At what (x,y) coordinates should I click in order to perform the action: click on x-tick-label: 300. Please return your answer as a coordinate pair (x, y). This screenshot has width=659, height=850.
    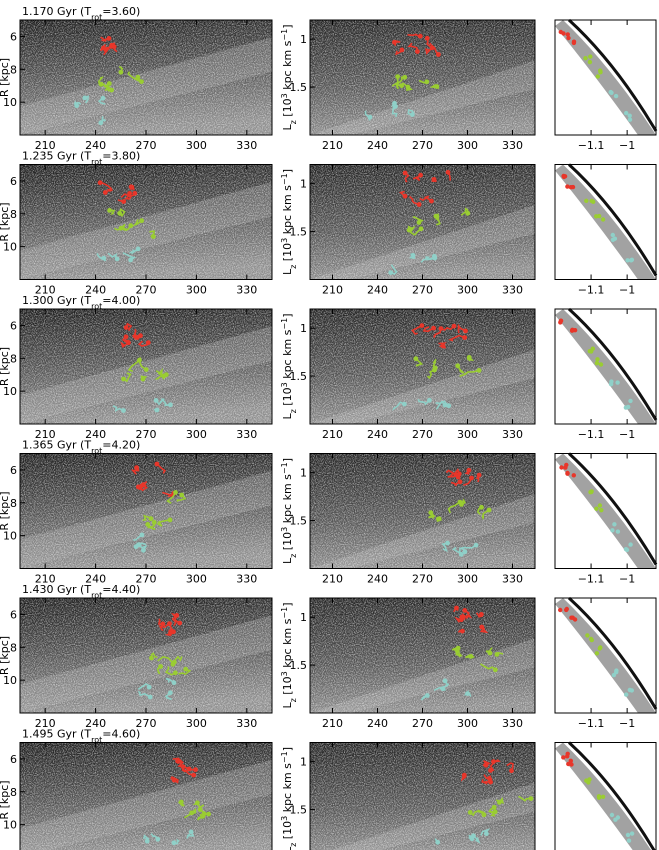
    Looking at the image, I should click on (196, 579).